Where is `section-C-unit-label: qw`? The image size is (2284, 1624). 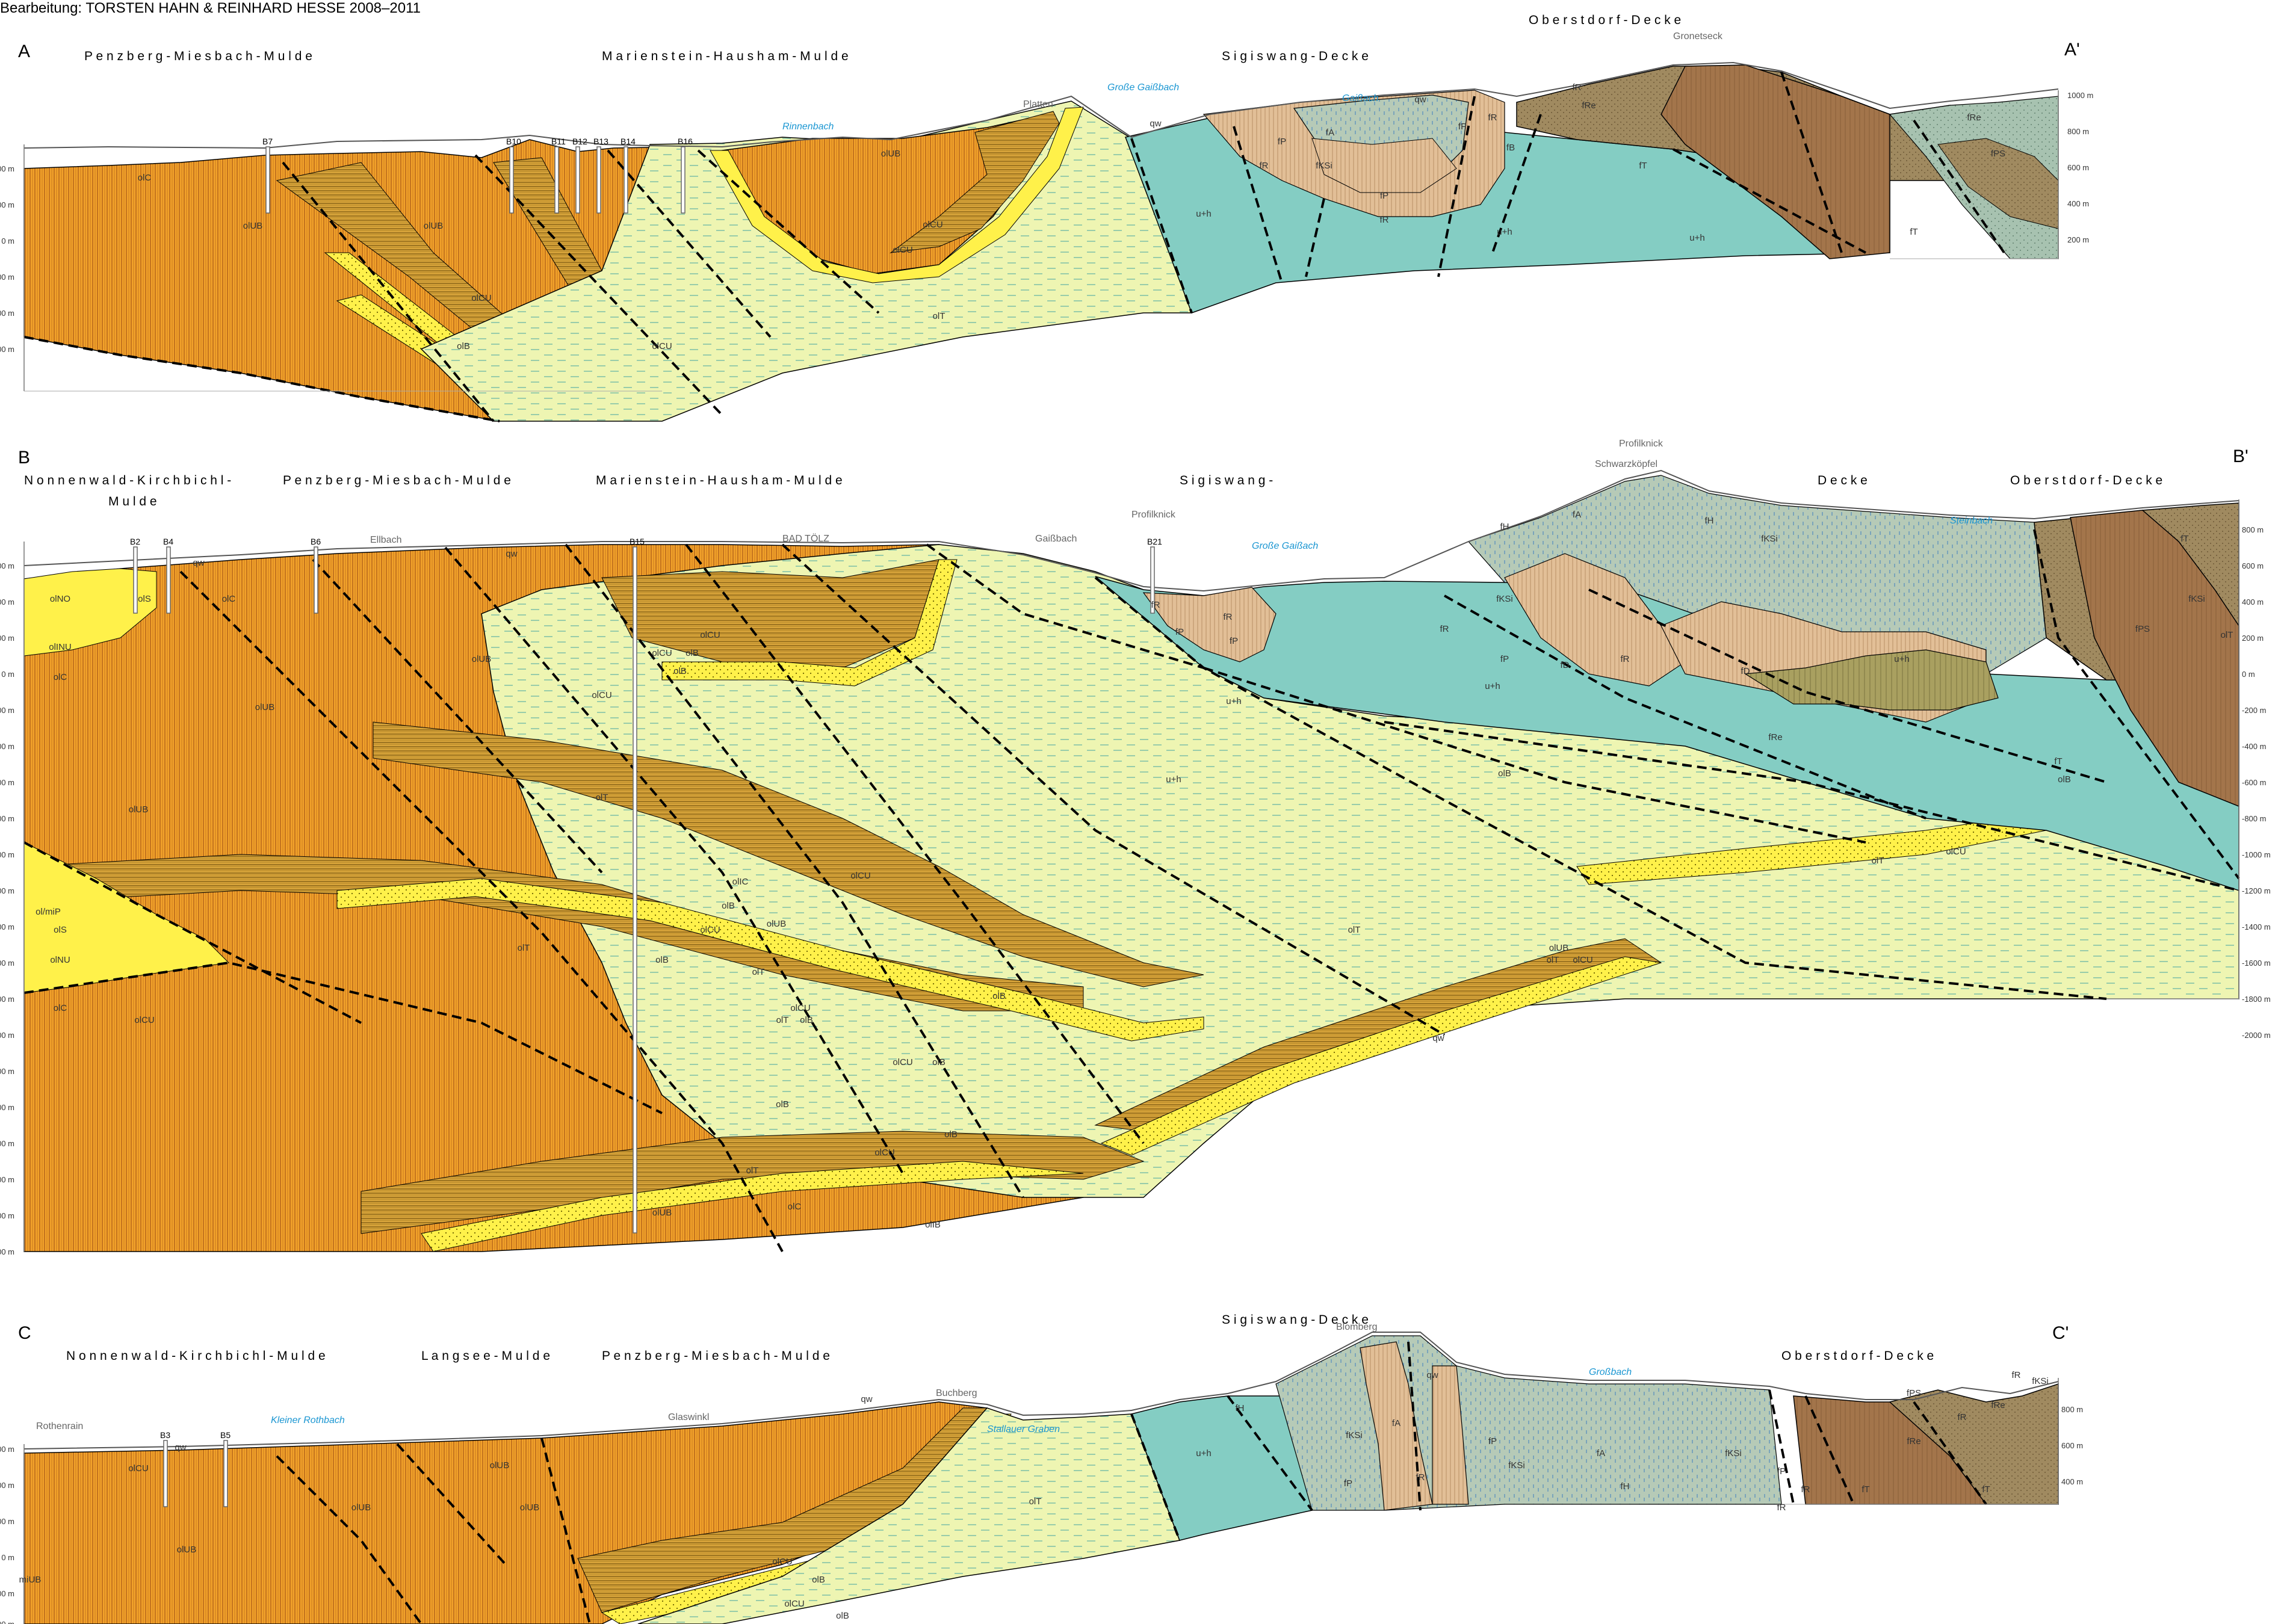
section-C-unit-label: qw is located at coordinates (1432, 1375).